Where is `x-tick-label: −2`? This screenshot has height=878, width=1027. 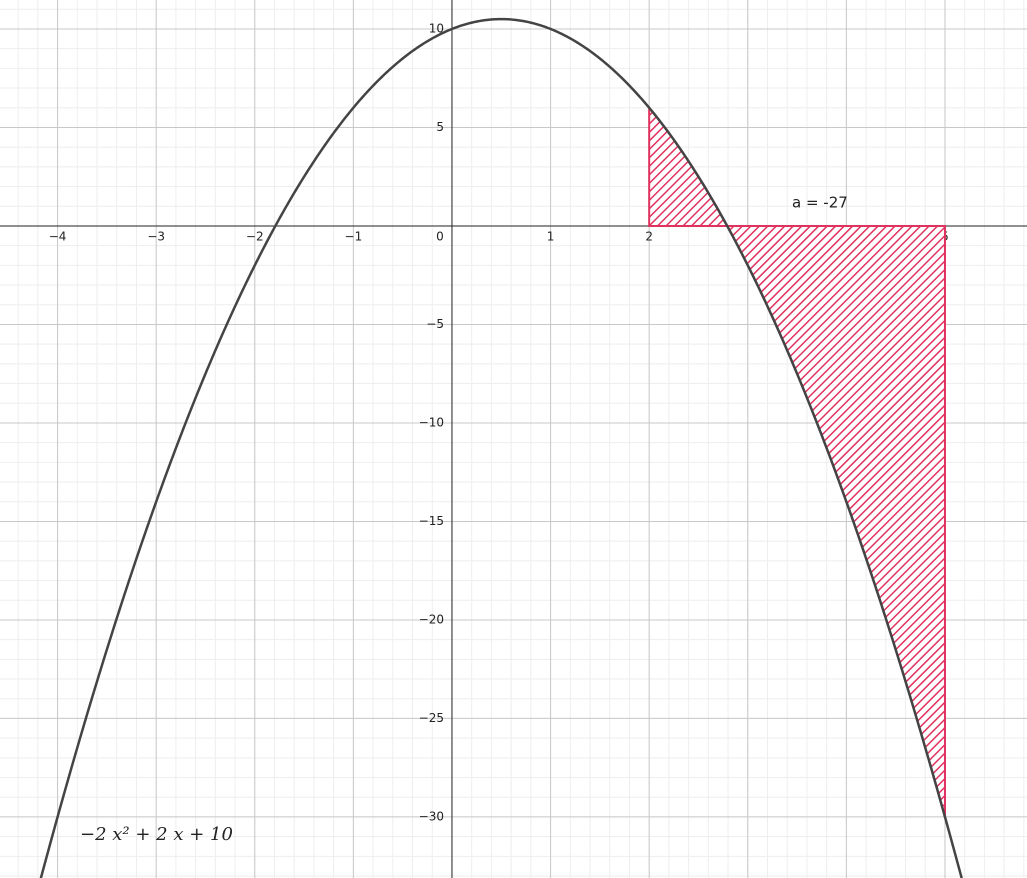
x-tick-label: −2 is located at coordinates (255, 236).